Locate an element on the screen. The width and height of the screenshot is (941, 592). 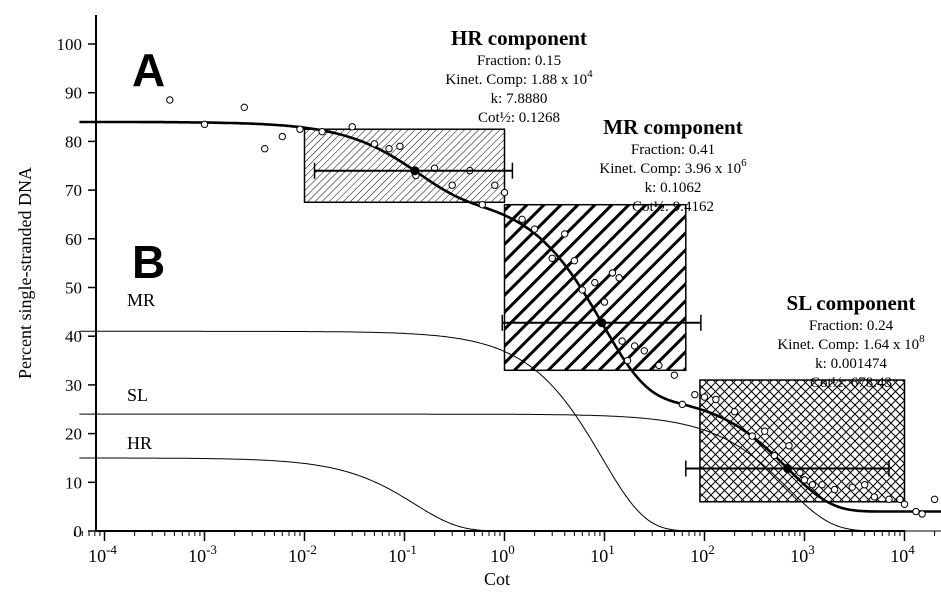
annotation-title: HR component is located at coordinates (519, 38).